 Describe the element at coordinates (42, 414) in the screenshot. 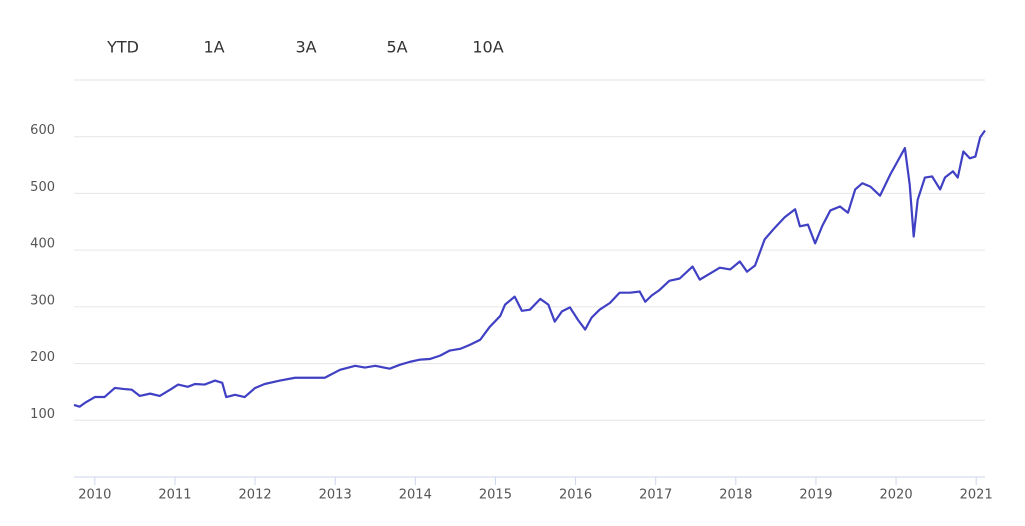

I see `y-tick-label: 100` at that location.